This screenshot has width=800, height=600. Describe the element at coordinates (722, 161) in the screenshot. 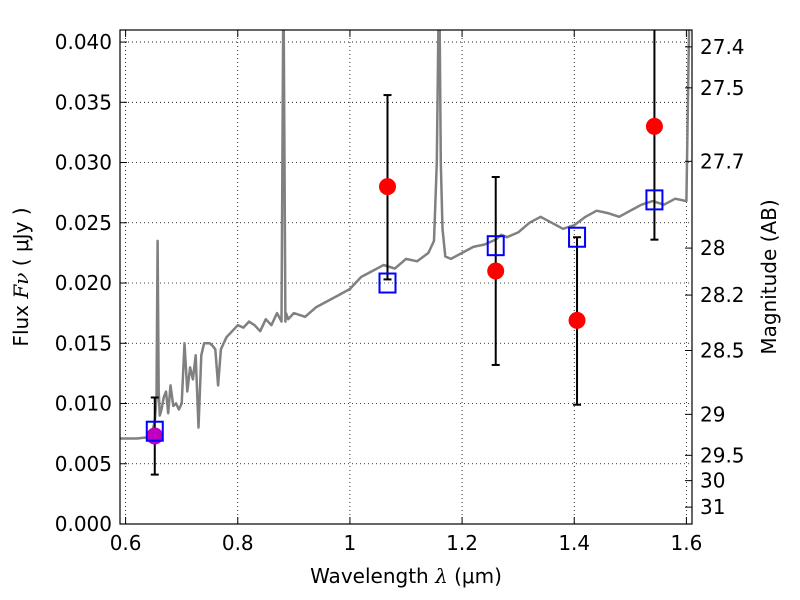

I see `y2-tick-label: 27.7` at that location.